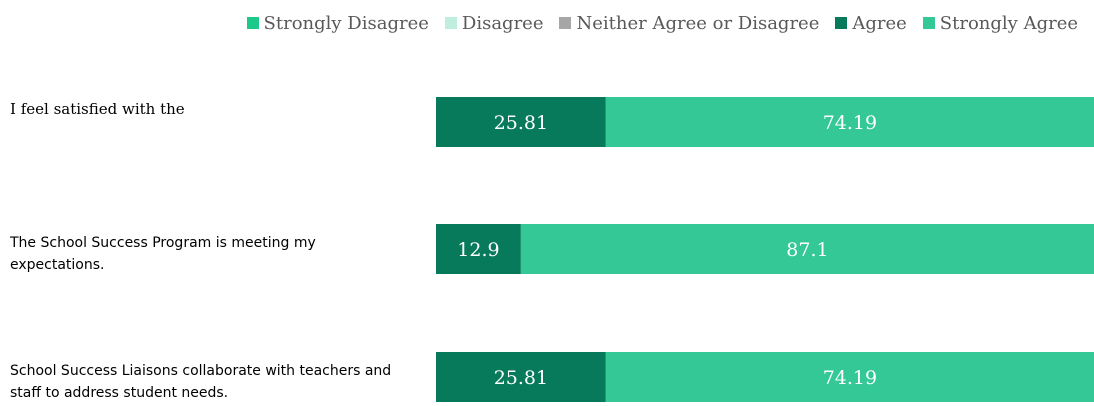  Describe the element at coordinates (841, 23) in the screenshot. I see `legend-swatch-agree` at that location.